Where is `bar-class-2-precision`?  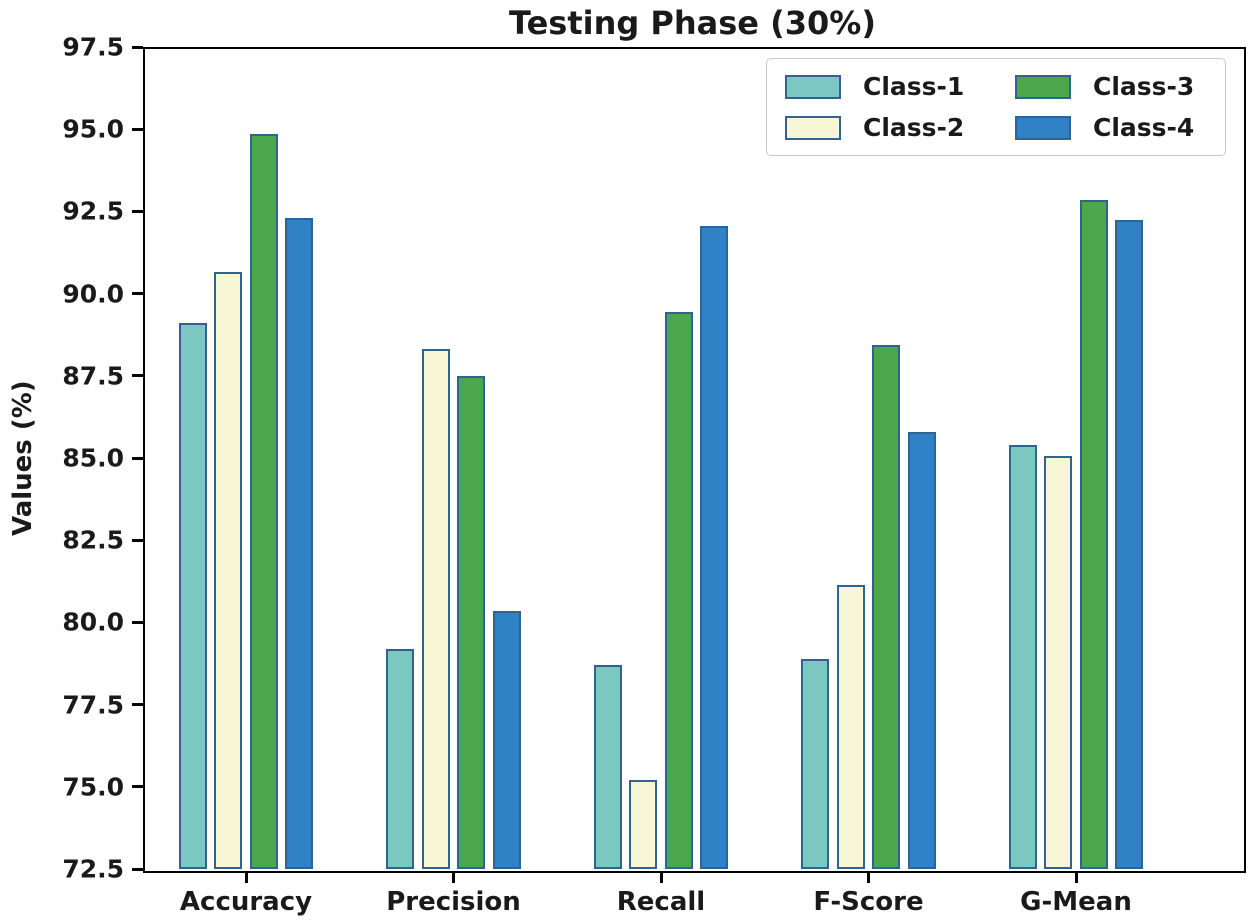 bar-class-2-precision is located at coordinates (435, 609).